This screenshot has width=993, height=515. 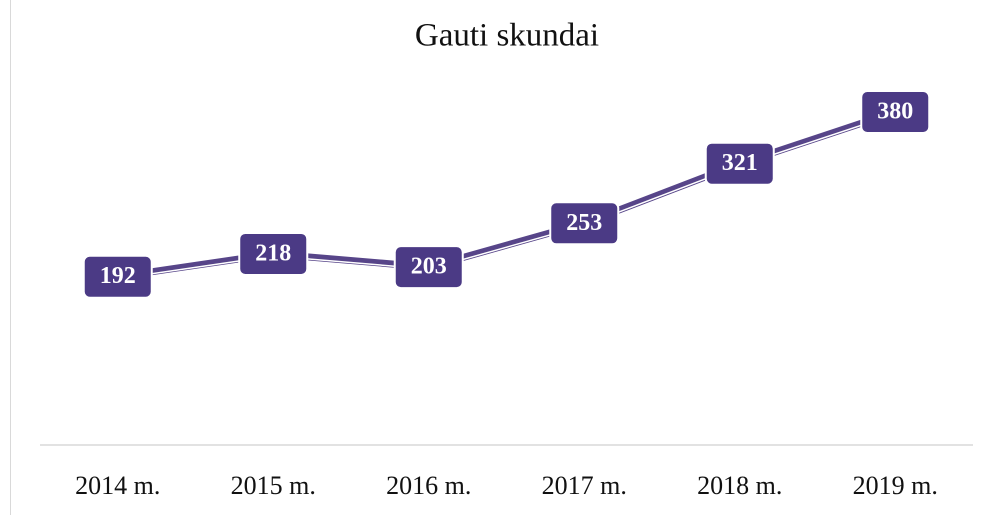 What do you see at coordinates (117, 485) in the screenshot?
I see `x-tick-label: 2014 m.` at bounding box center [117, 485].